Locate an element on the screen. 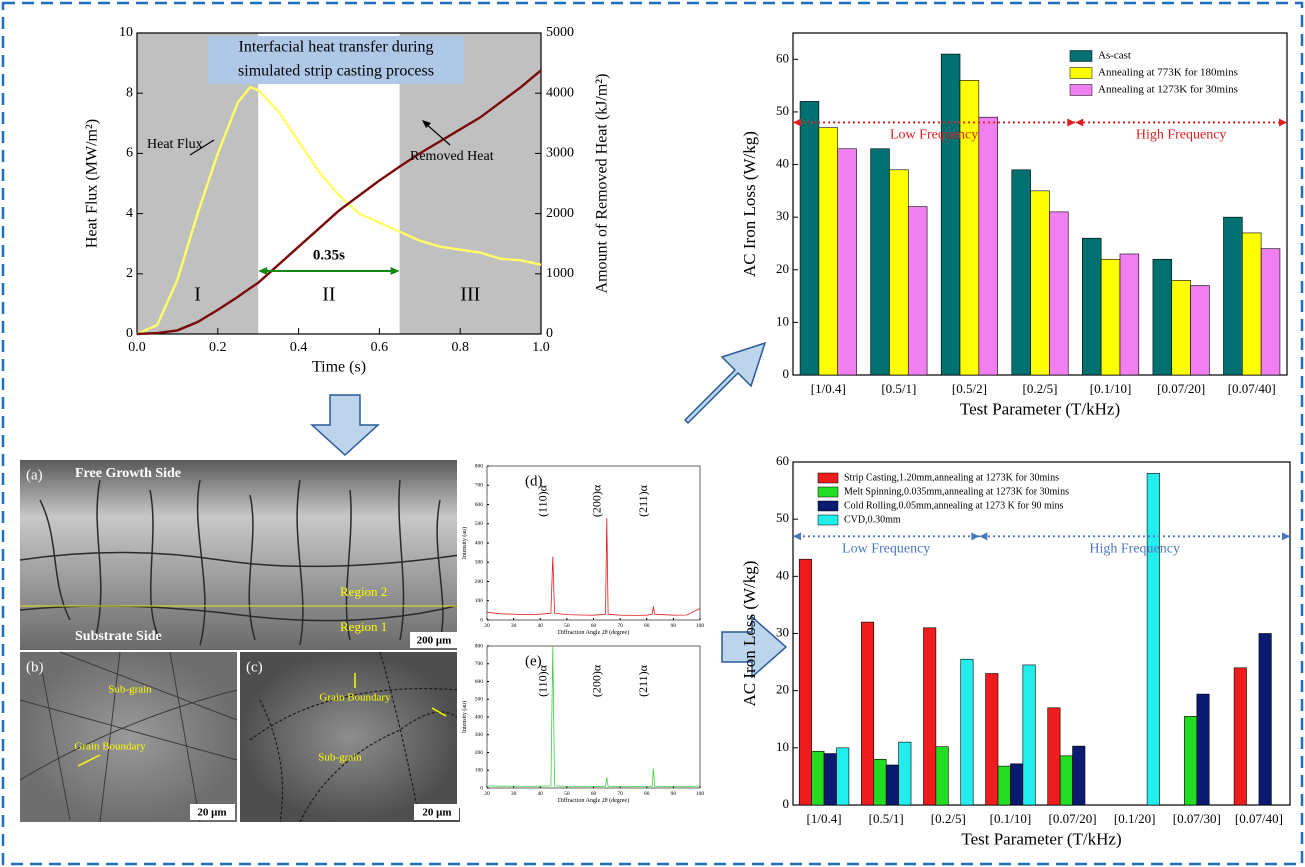 The height and width of the screenshot is (867, 1305). x-tick-label: [0.07/20] is located at coordinates (1073, 818).